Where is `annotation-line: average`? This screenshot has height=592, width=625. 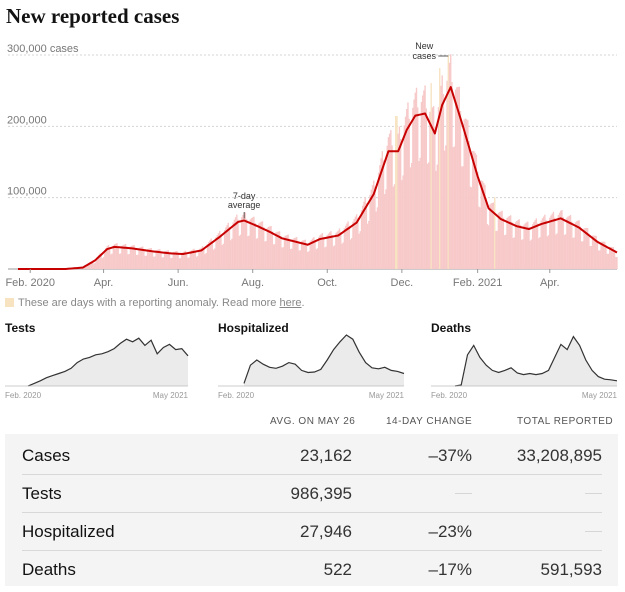
annotation-line: average is located at coordinates (244, 205).